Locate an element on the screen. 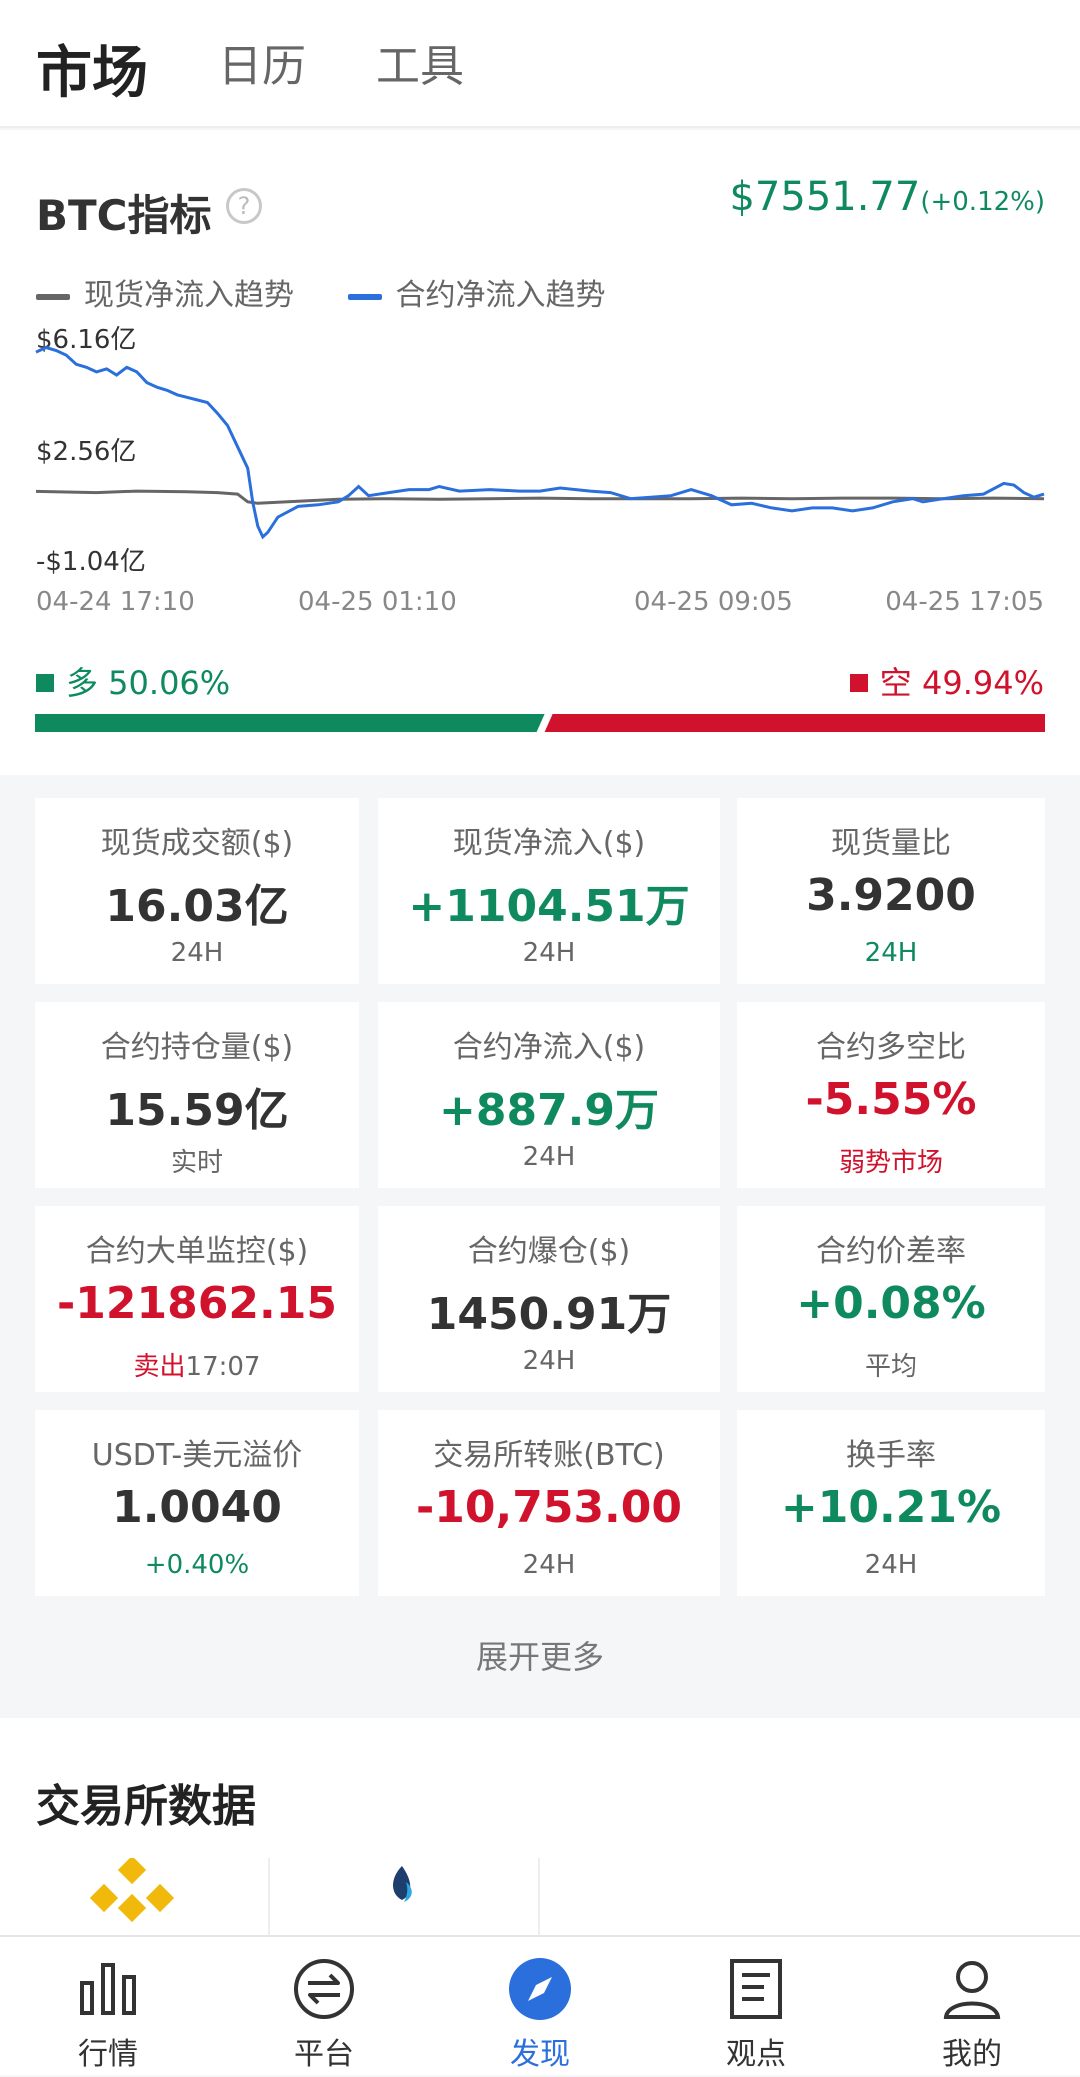  metric-label: 换手率 is located at coordinates (891, 1455).